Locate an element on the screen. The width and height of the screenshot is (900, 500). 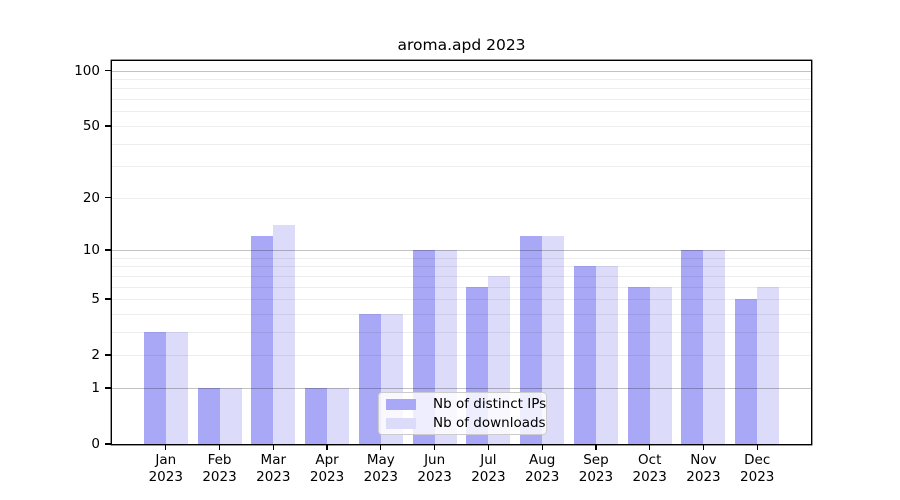
x-axis-tick-dec-2023 is located at coordinates (757, 448).